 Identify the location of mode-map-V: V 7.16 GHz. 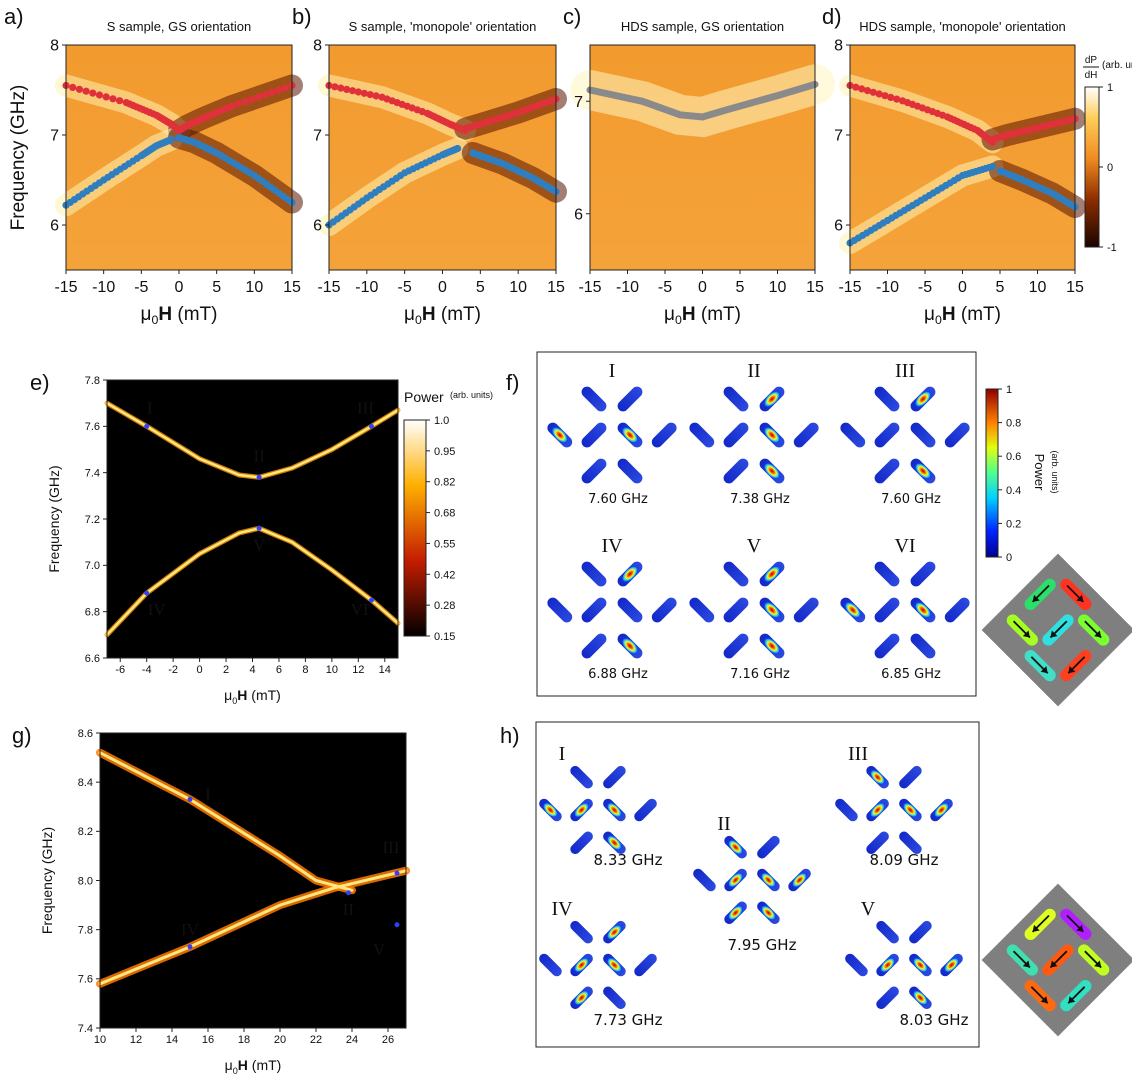
(754, 608).